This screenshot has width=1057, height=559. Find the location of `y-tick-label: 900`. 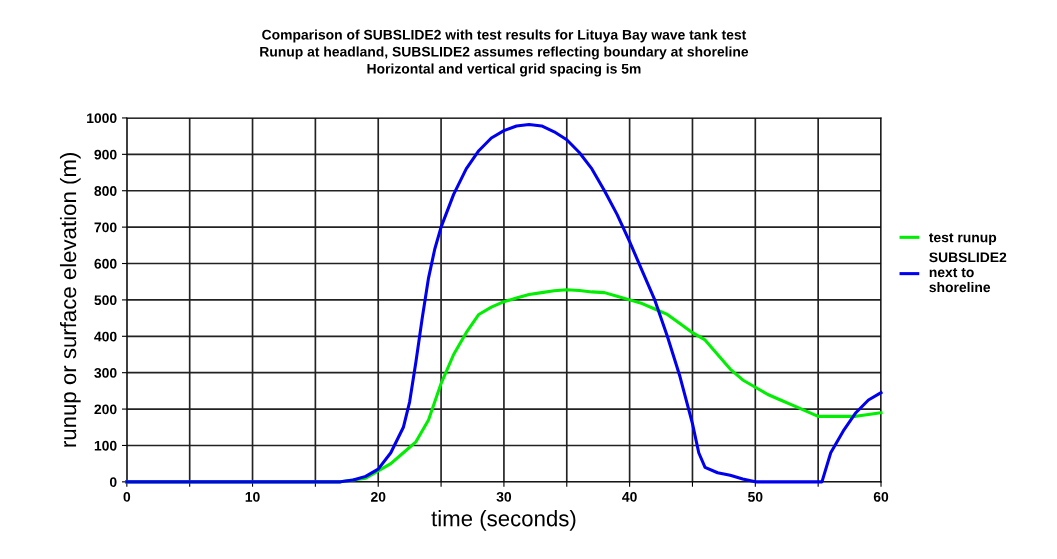

y-tick-label: 900 is located at coordinates (105, 154).